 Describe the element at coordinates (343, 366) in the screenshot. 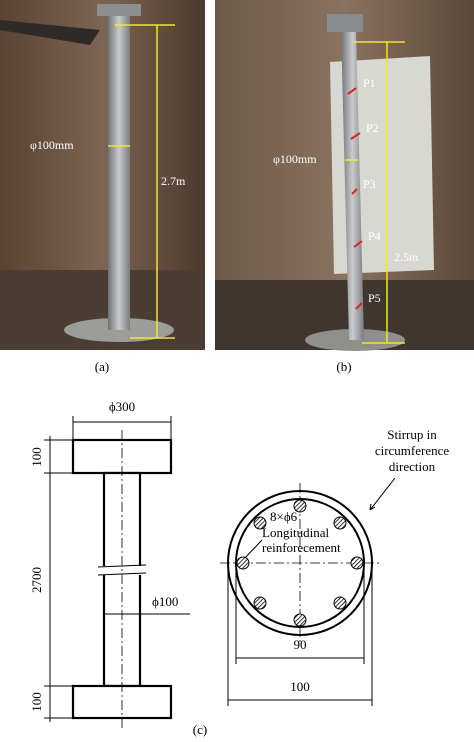

I see `caption: (b)` at that location.